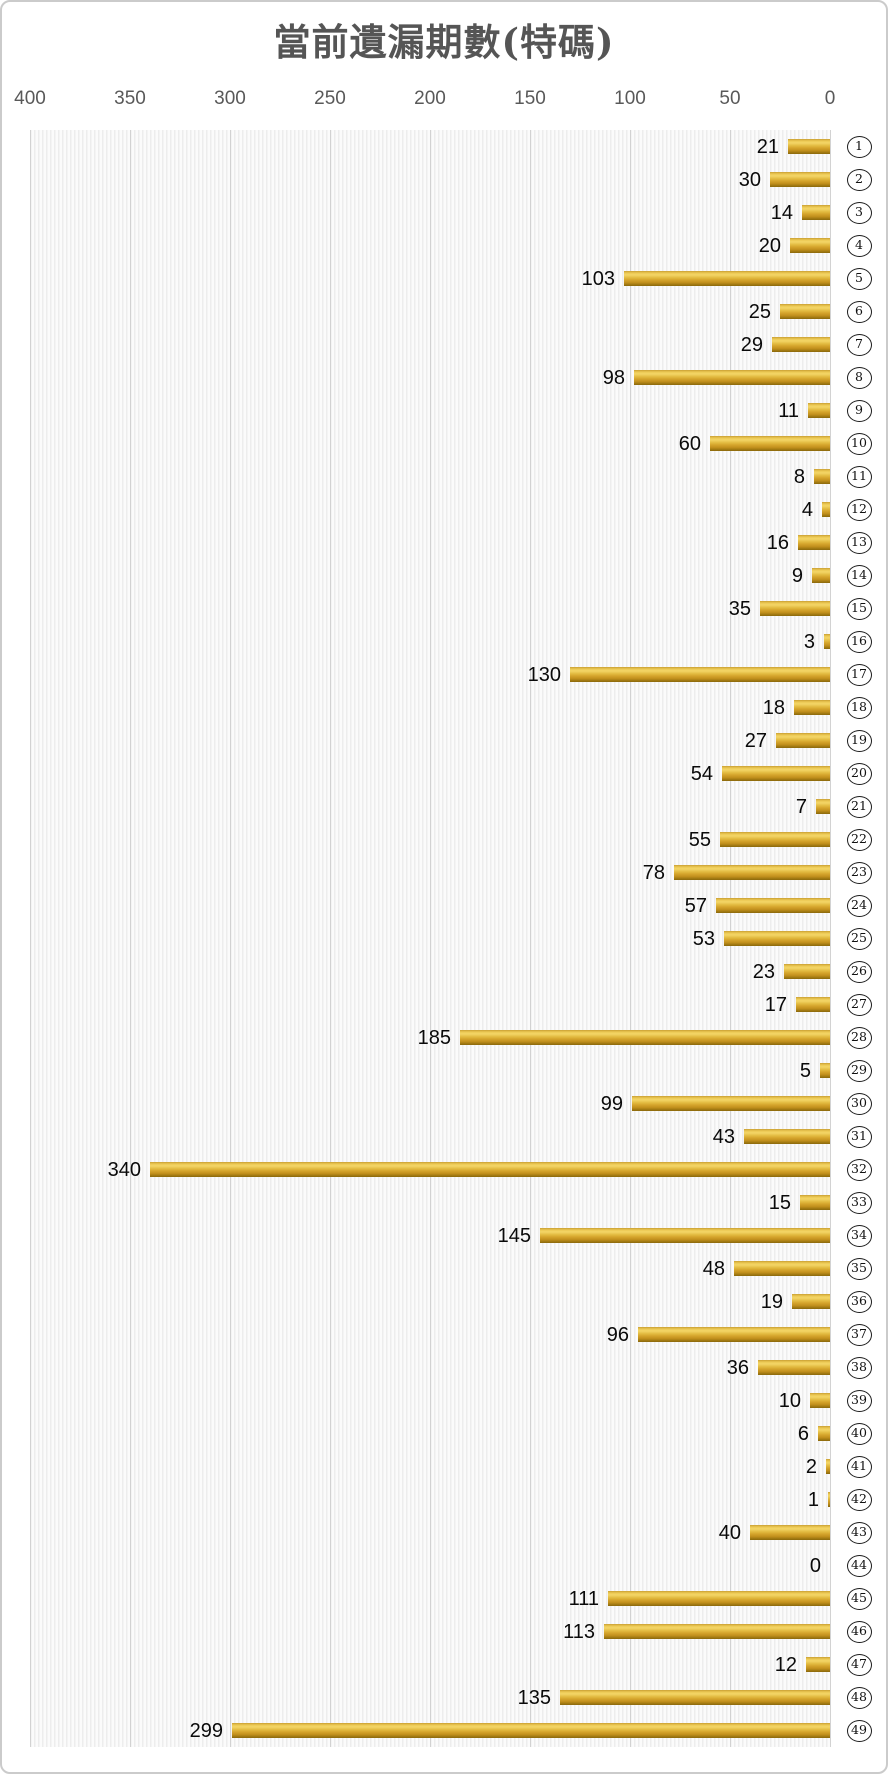  I want to click on bar-value-label: 103, so click(598, 278).